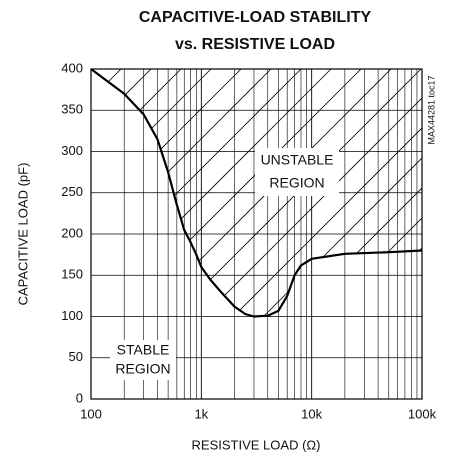  I want to click on y-tick-label: 300, so click(72, 150).